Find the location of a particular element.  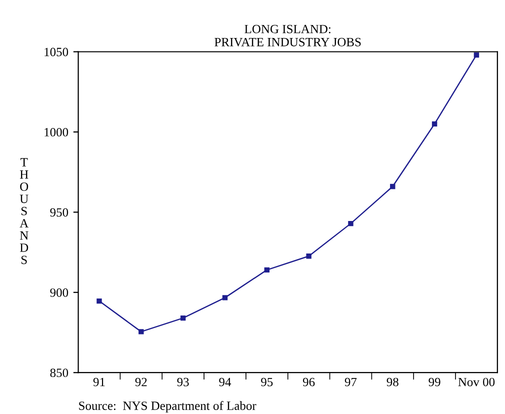

source-note: Source: NYS Department of Labor is located at coordinates (167, 407).